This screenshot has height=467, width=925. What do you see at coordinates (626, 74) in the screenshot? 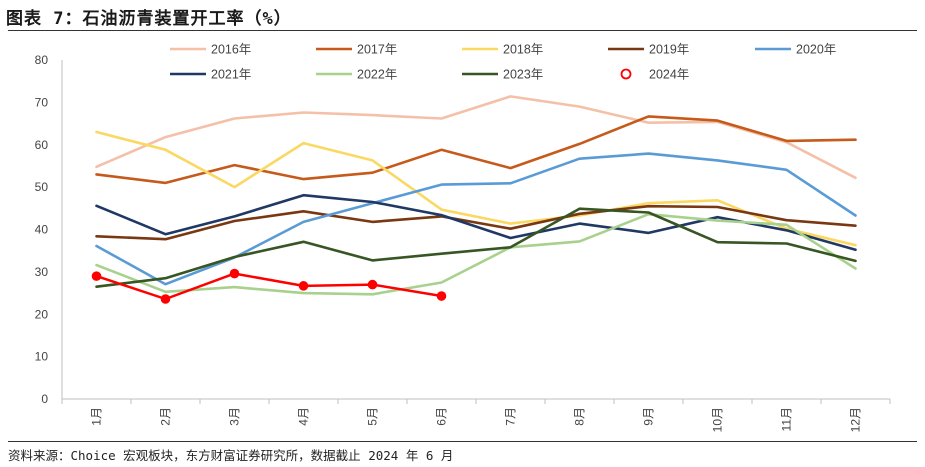
I see `legend-marker` at bounding box center [626, 74].